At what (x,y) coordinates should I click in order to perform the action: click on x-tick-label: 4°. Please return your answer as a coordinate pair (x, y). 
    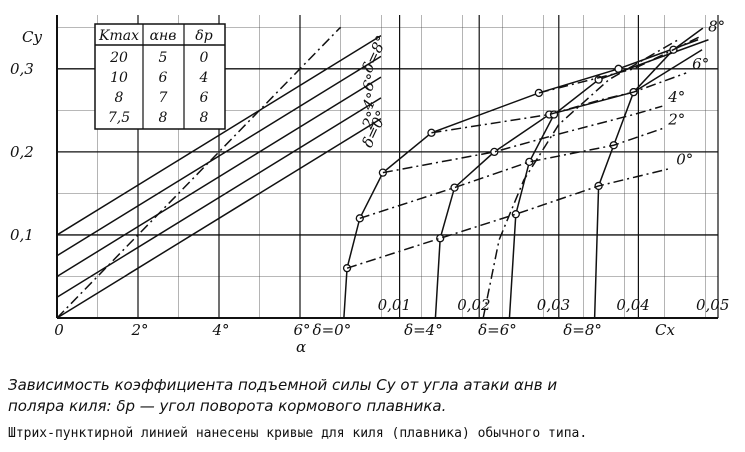
    Looking at the image, I should click on (220, 330).